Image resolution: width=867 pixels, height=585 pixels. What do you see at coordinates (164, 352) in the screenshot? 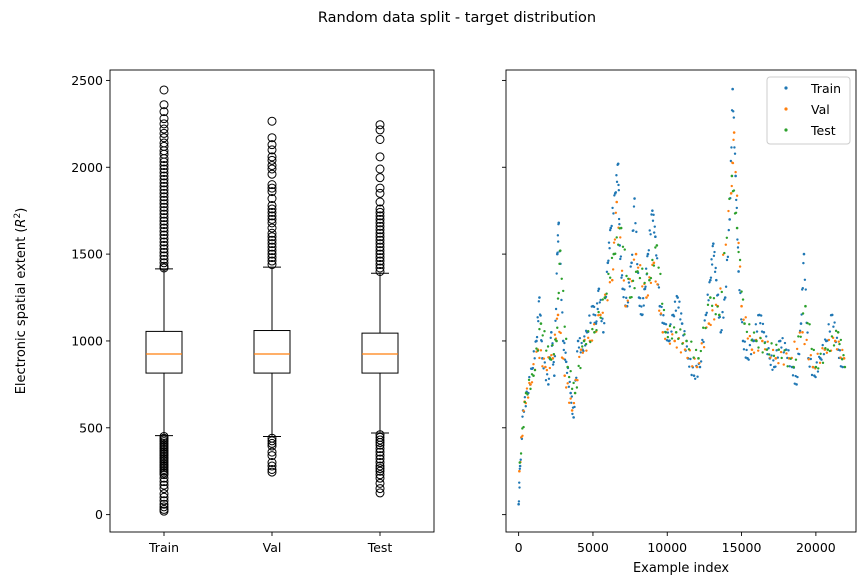
I see `box-iqr` at bounding box center [164, 352].